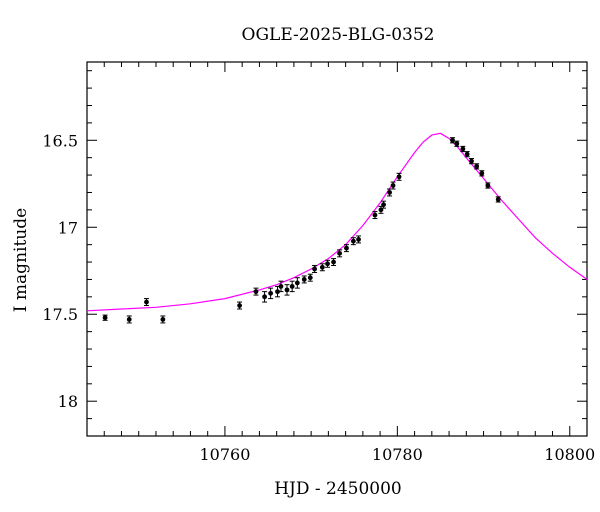 This screenshot has height=512, width=600. Describe the element at coordinates (60, 314) in the screenshot. I see `y-tick-label: 17.5` at that location.